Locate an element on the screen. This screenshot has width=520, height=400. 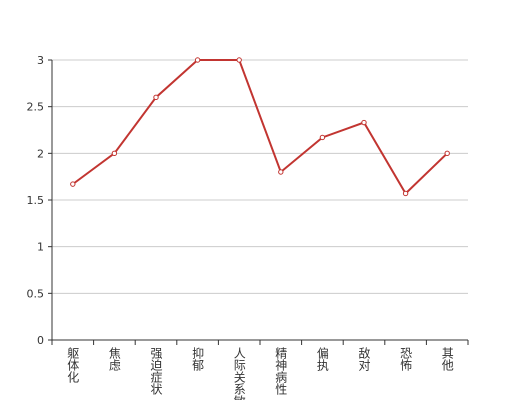
x-tick-label: 其他 is located at coordinates (447, 359).